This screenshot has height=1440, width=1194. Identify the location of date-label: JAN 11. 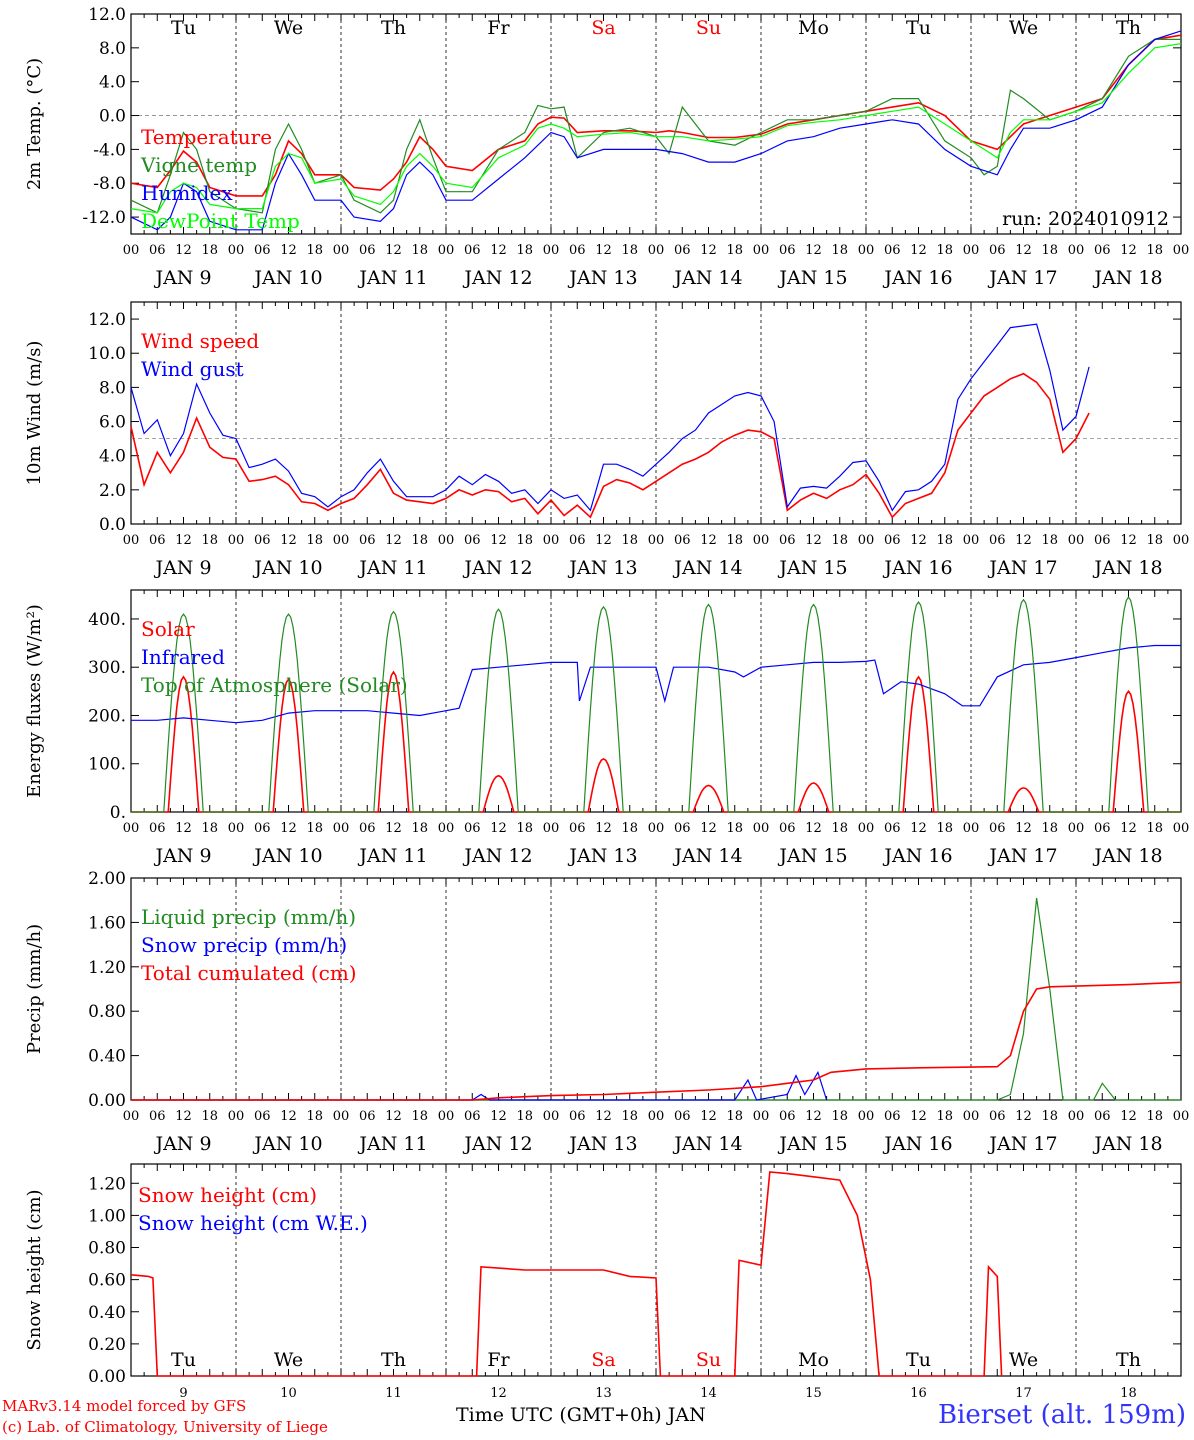
(392, 1144).